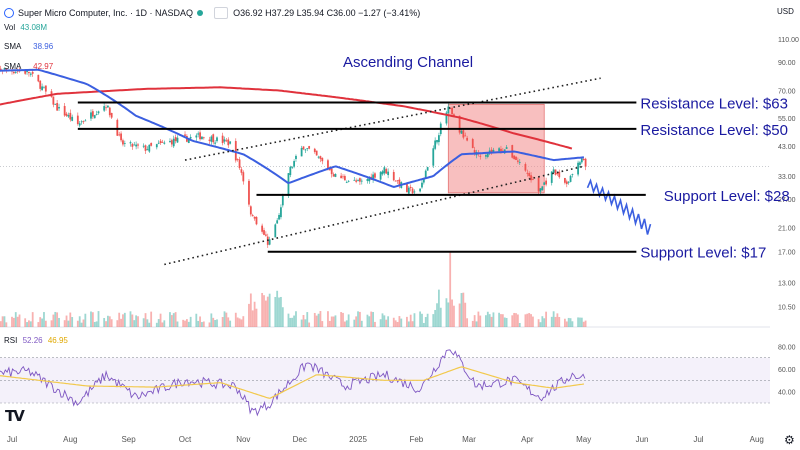  Describe the element at coordinates (785, 11) in the screenshot. I see `currency-label: USD` at that location.